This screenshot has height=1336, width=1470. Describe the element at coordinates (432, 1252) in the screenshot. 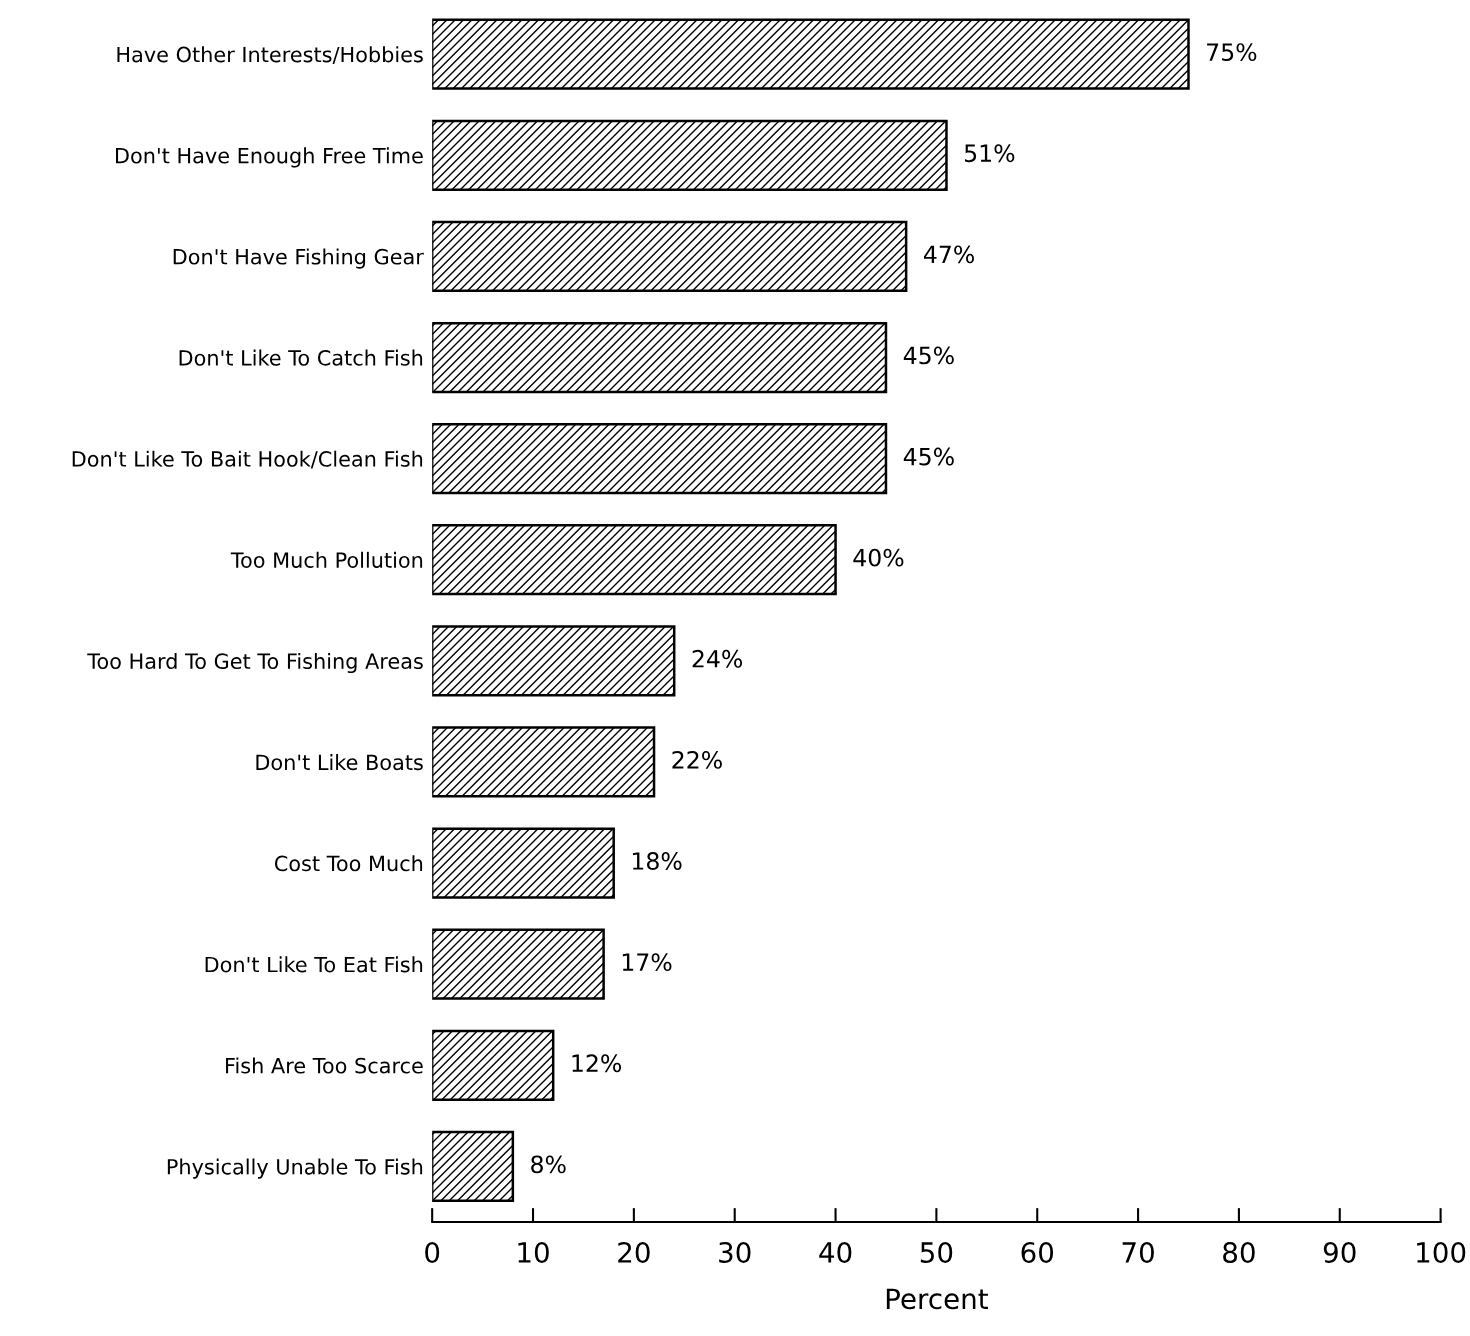

I see `x-tick-label: 0` at that location.